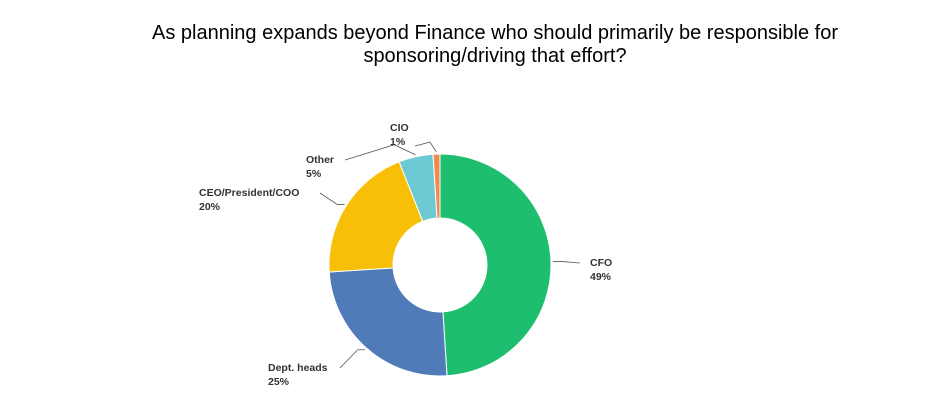 This screenshot has height=406, width=939. I want to click on slice-label: Dept. heads, so click(298, 368).